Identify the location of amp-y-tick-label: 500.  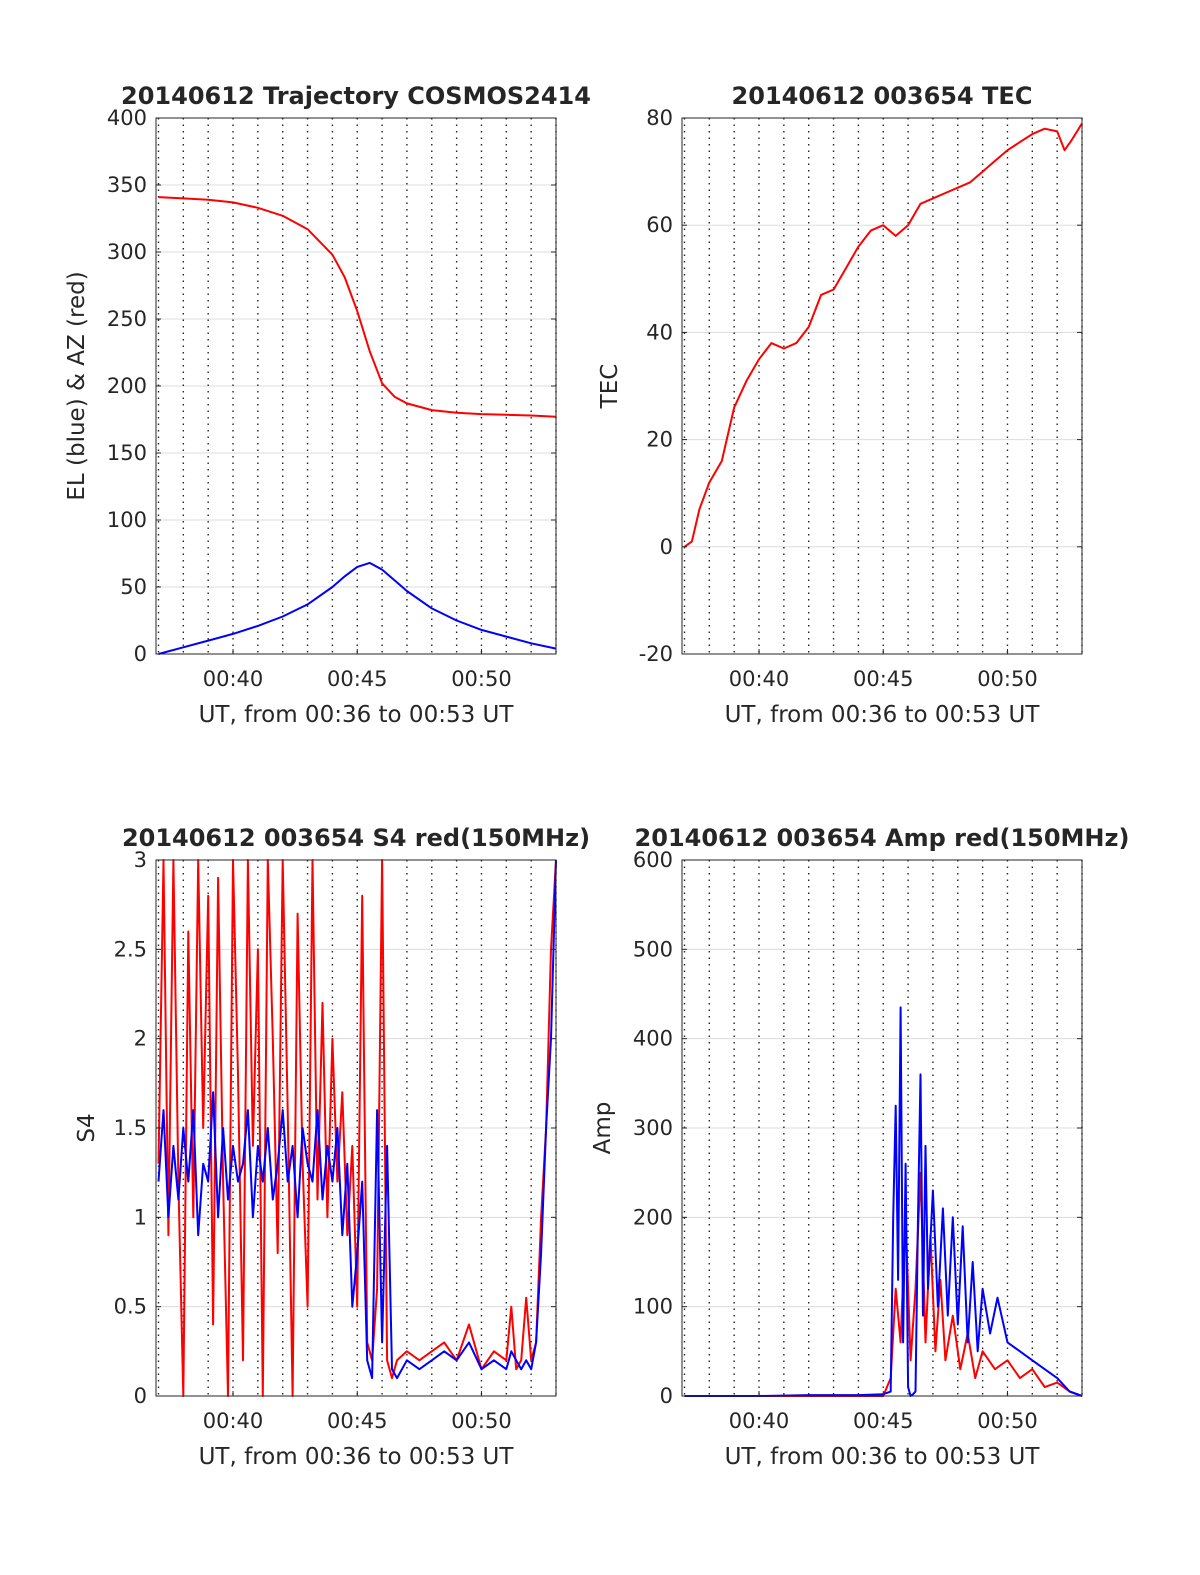
(653, 949).